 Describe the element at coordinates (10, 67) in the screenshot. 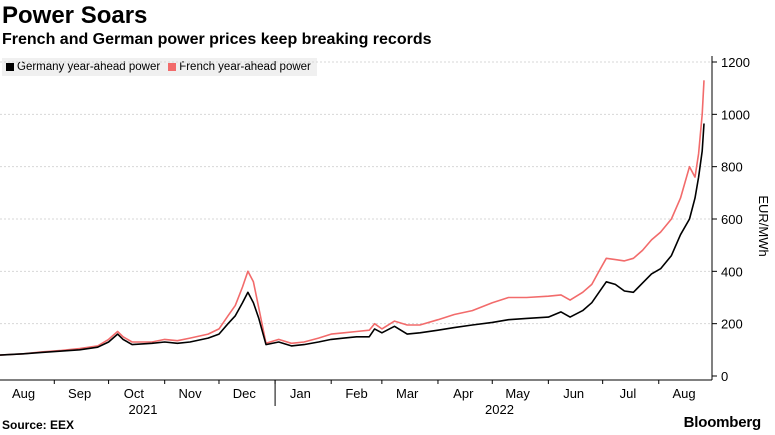

I see `legend-swatch-germany` at that location.